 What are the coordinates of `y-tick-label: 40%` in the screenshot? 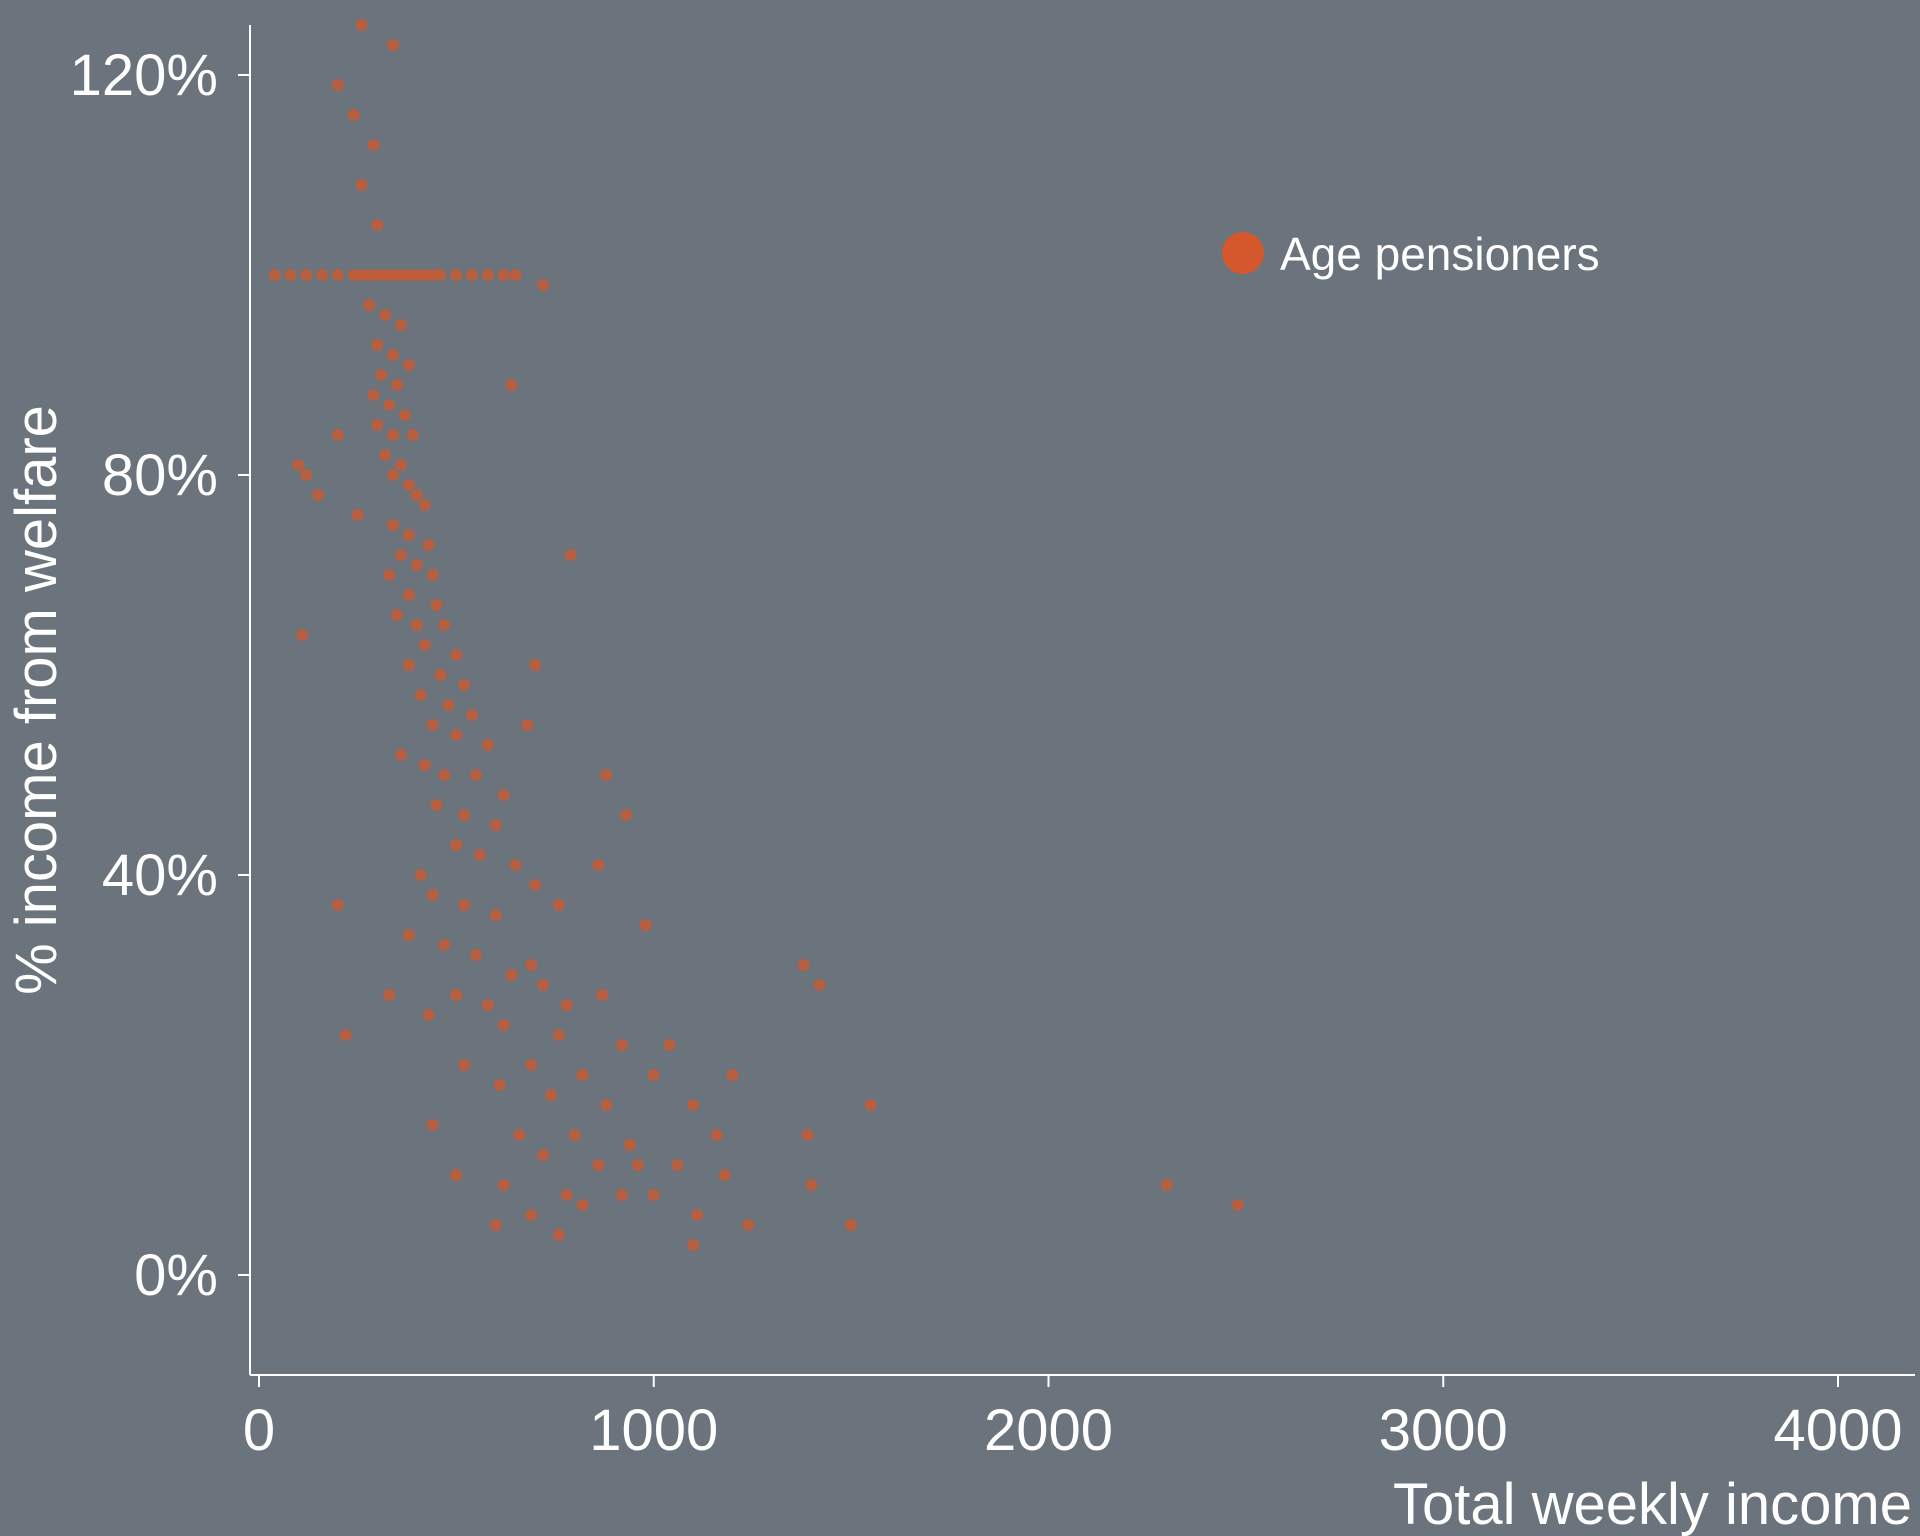 It's located at (160, 875).